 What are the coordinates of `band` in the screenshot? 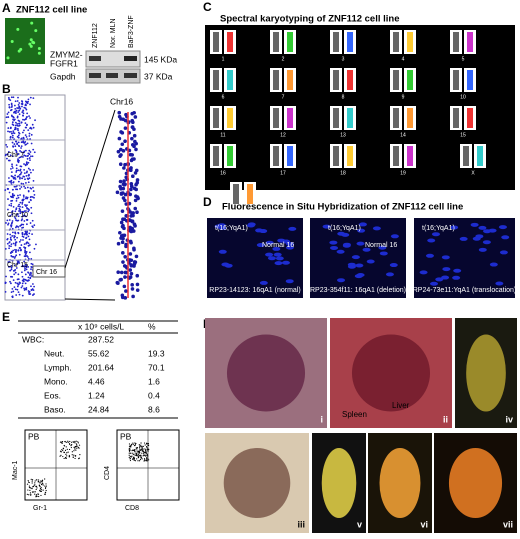 It's located at (112, 75).